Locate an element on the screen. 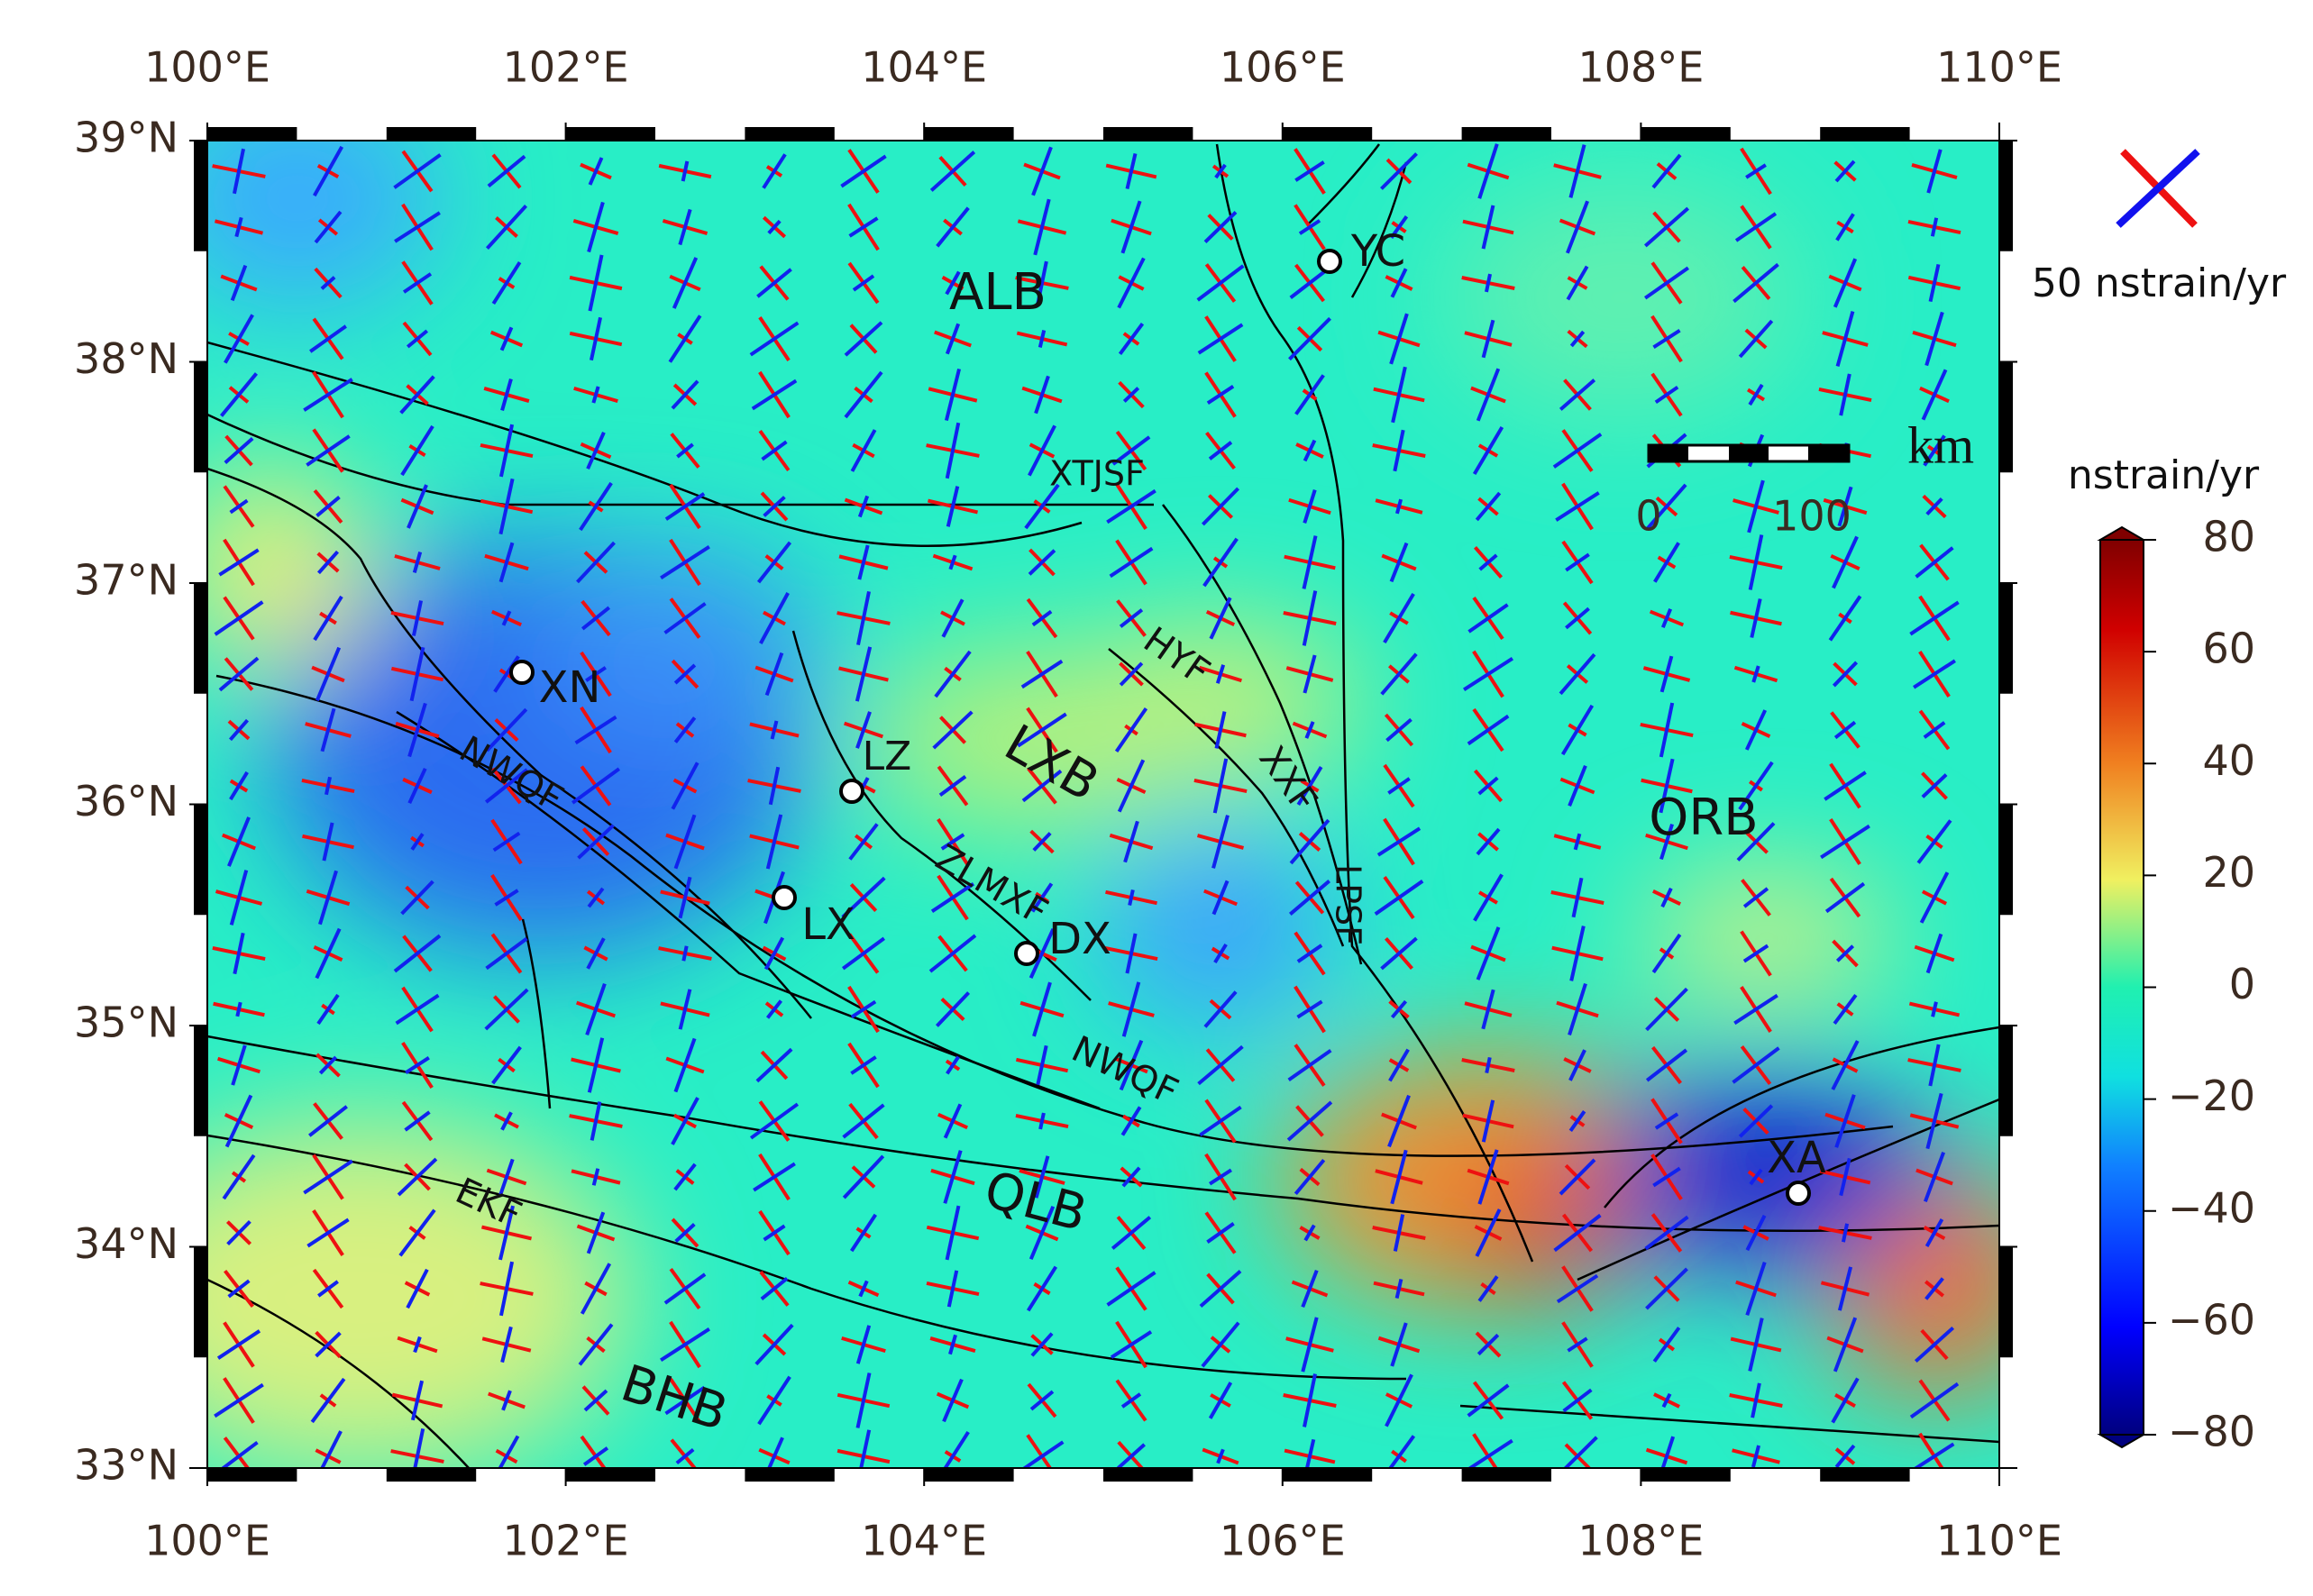  lat-tick-label: 36°N is located at coordinates (126, 801).